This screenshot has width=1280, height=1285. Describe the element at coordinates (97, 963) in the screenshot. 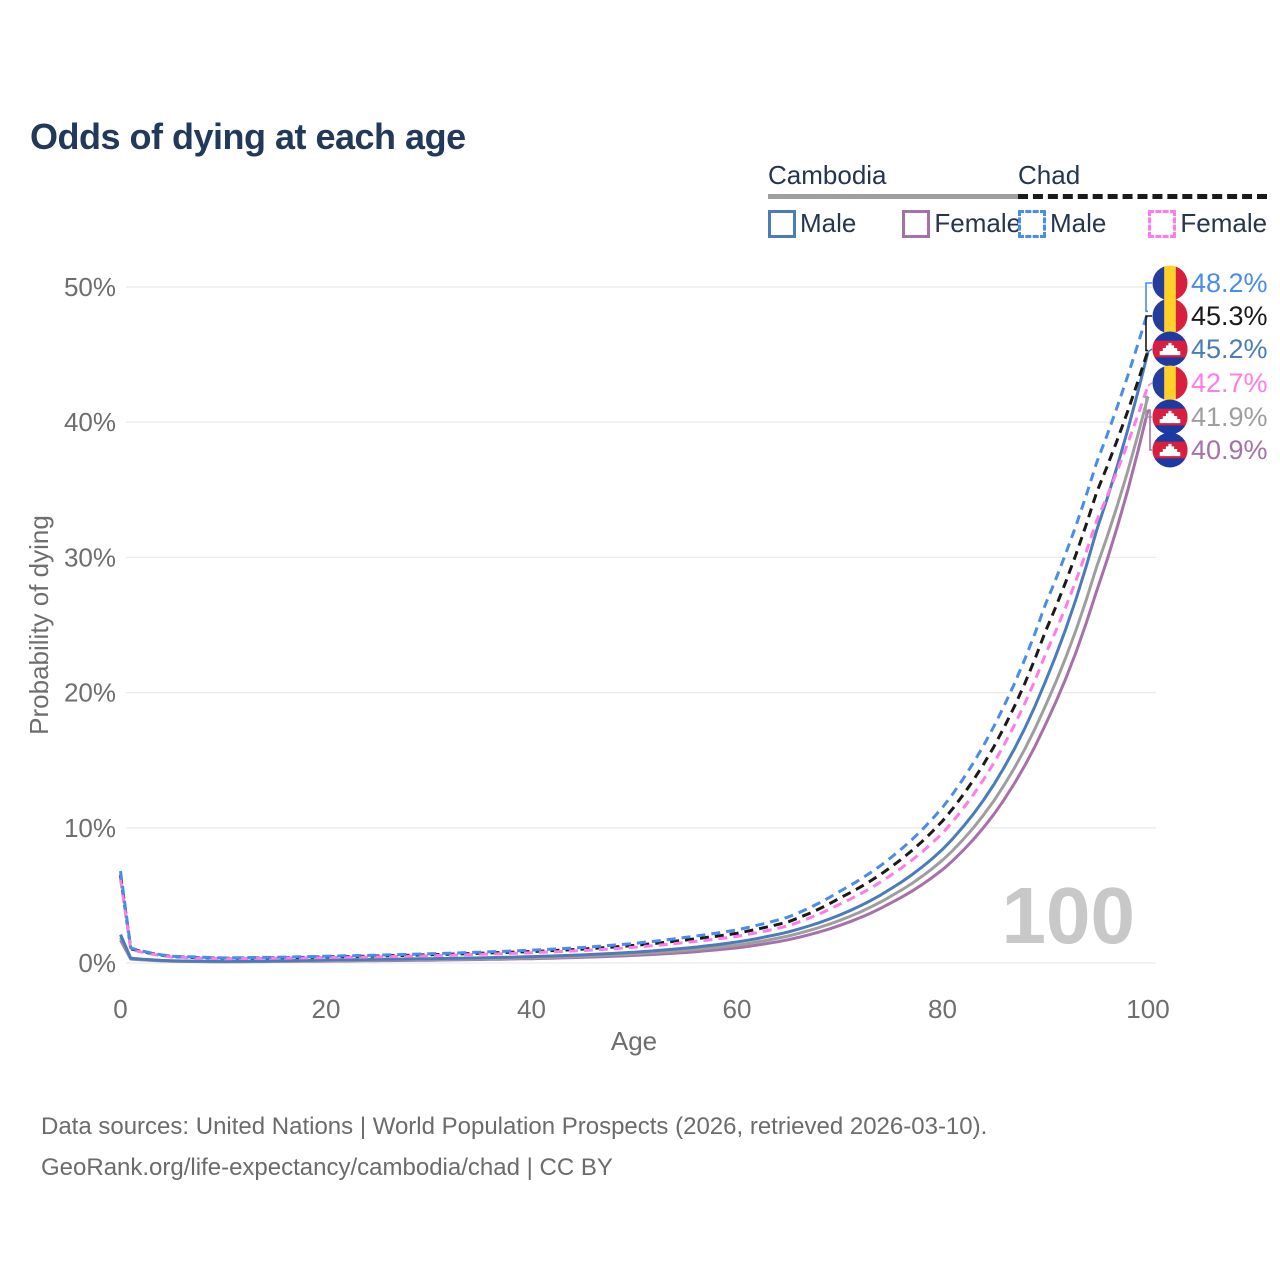

I see `y-tick-label: 0%` at that location.